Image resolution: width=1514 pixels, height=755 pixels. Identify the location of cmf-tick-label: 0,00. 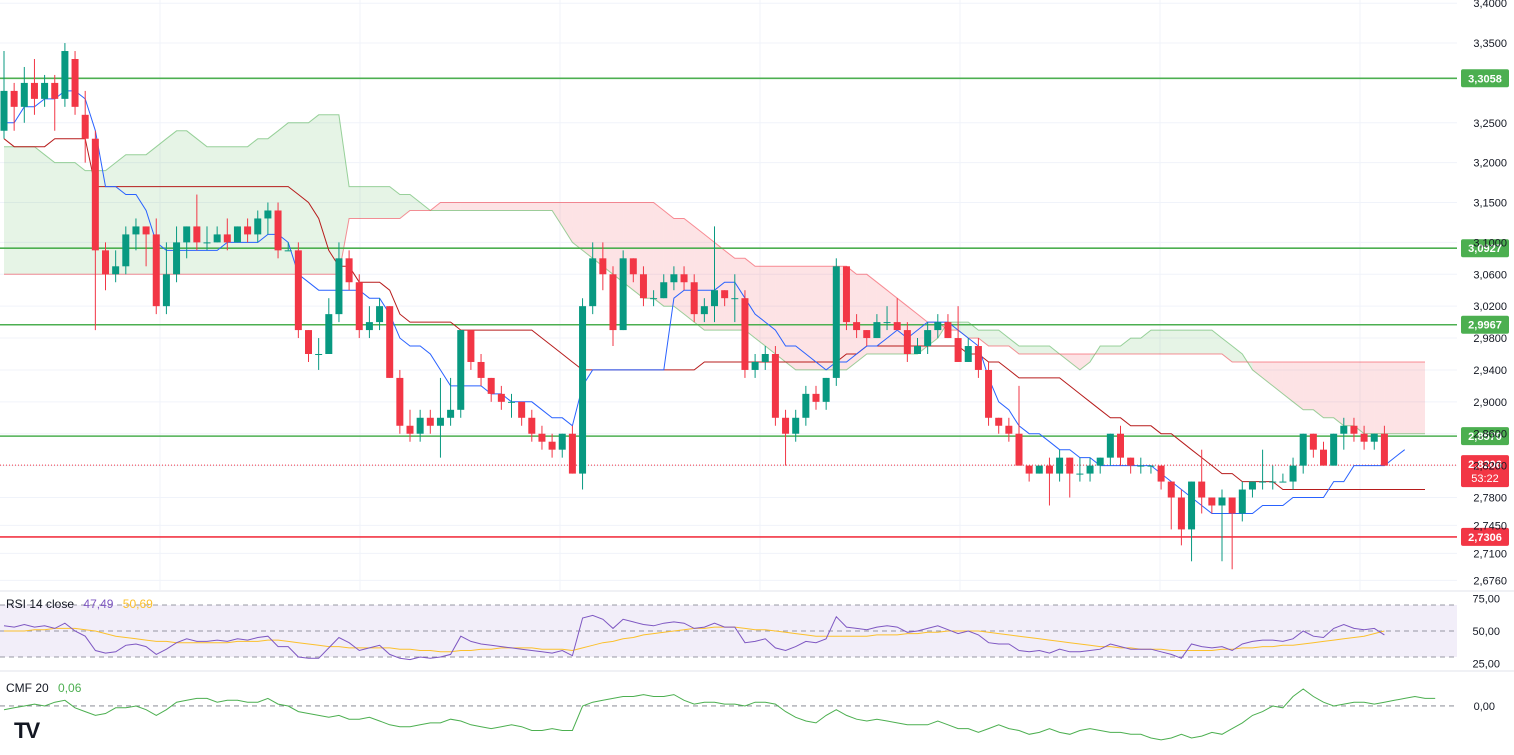
(1484, 707).